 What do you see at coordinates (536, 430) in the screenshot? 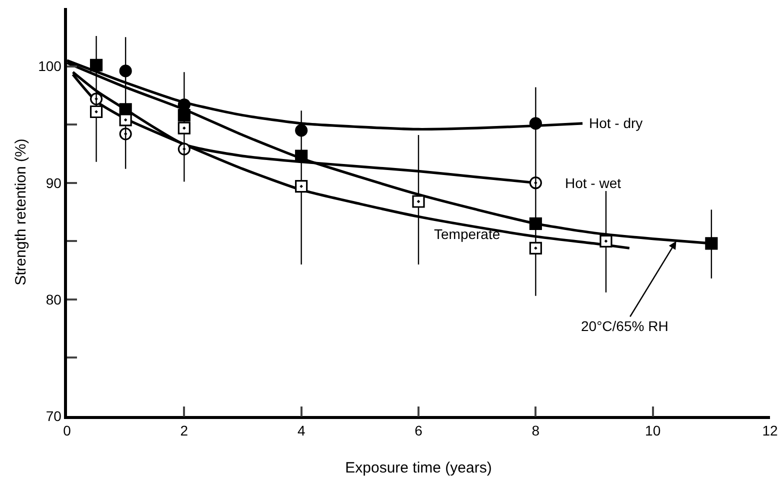
I see `x-tick-label: 8` at bounding box center [536, 430].